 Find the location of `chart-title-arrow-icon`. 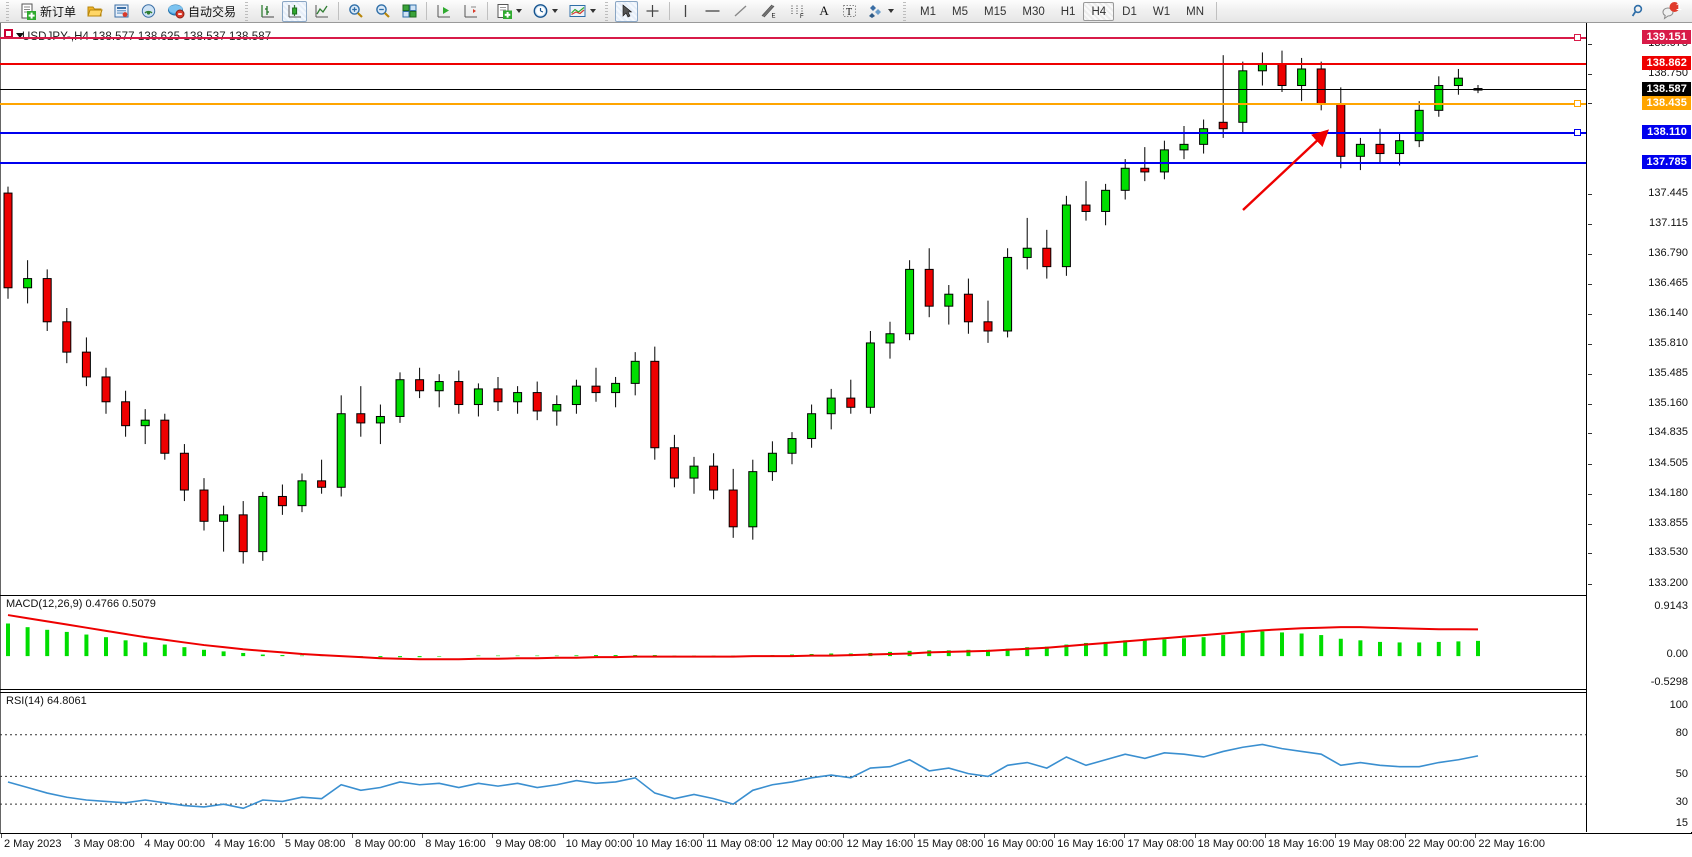

chart-title-arrow-icon is located at coordinates (20, 35).